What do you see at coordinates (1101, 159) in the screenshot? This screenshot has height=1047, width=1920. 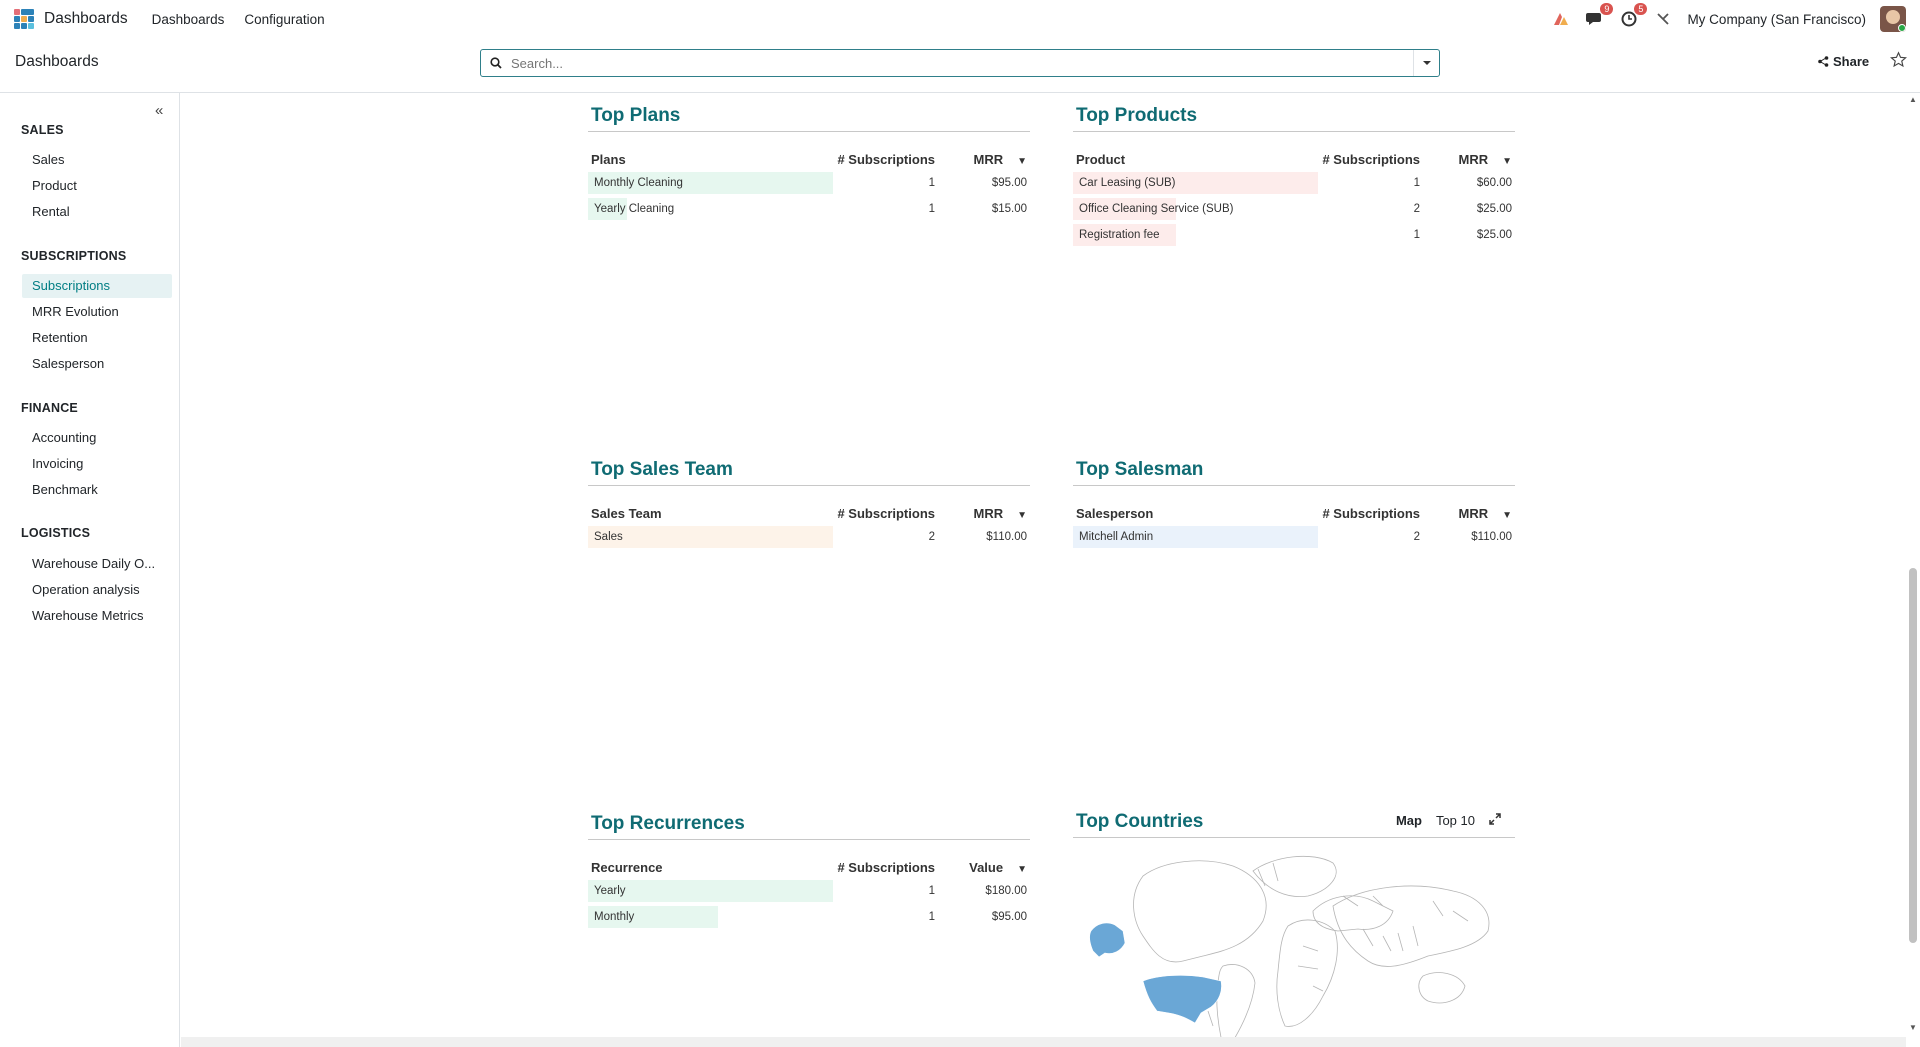 I see `col-header: Product` at bounding box center [1101, 159].